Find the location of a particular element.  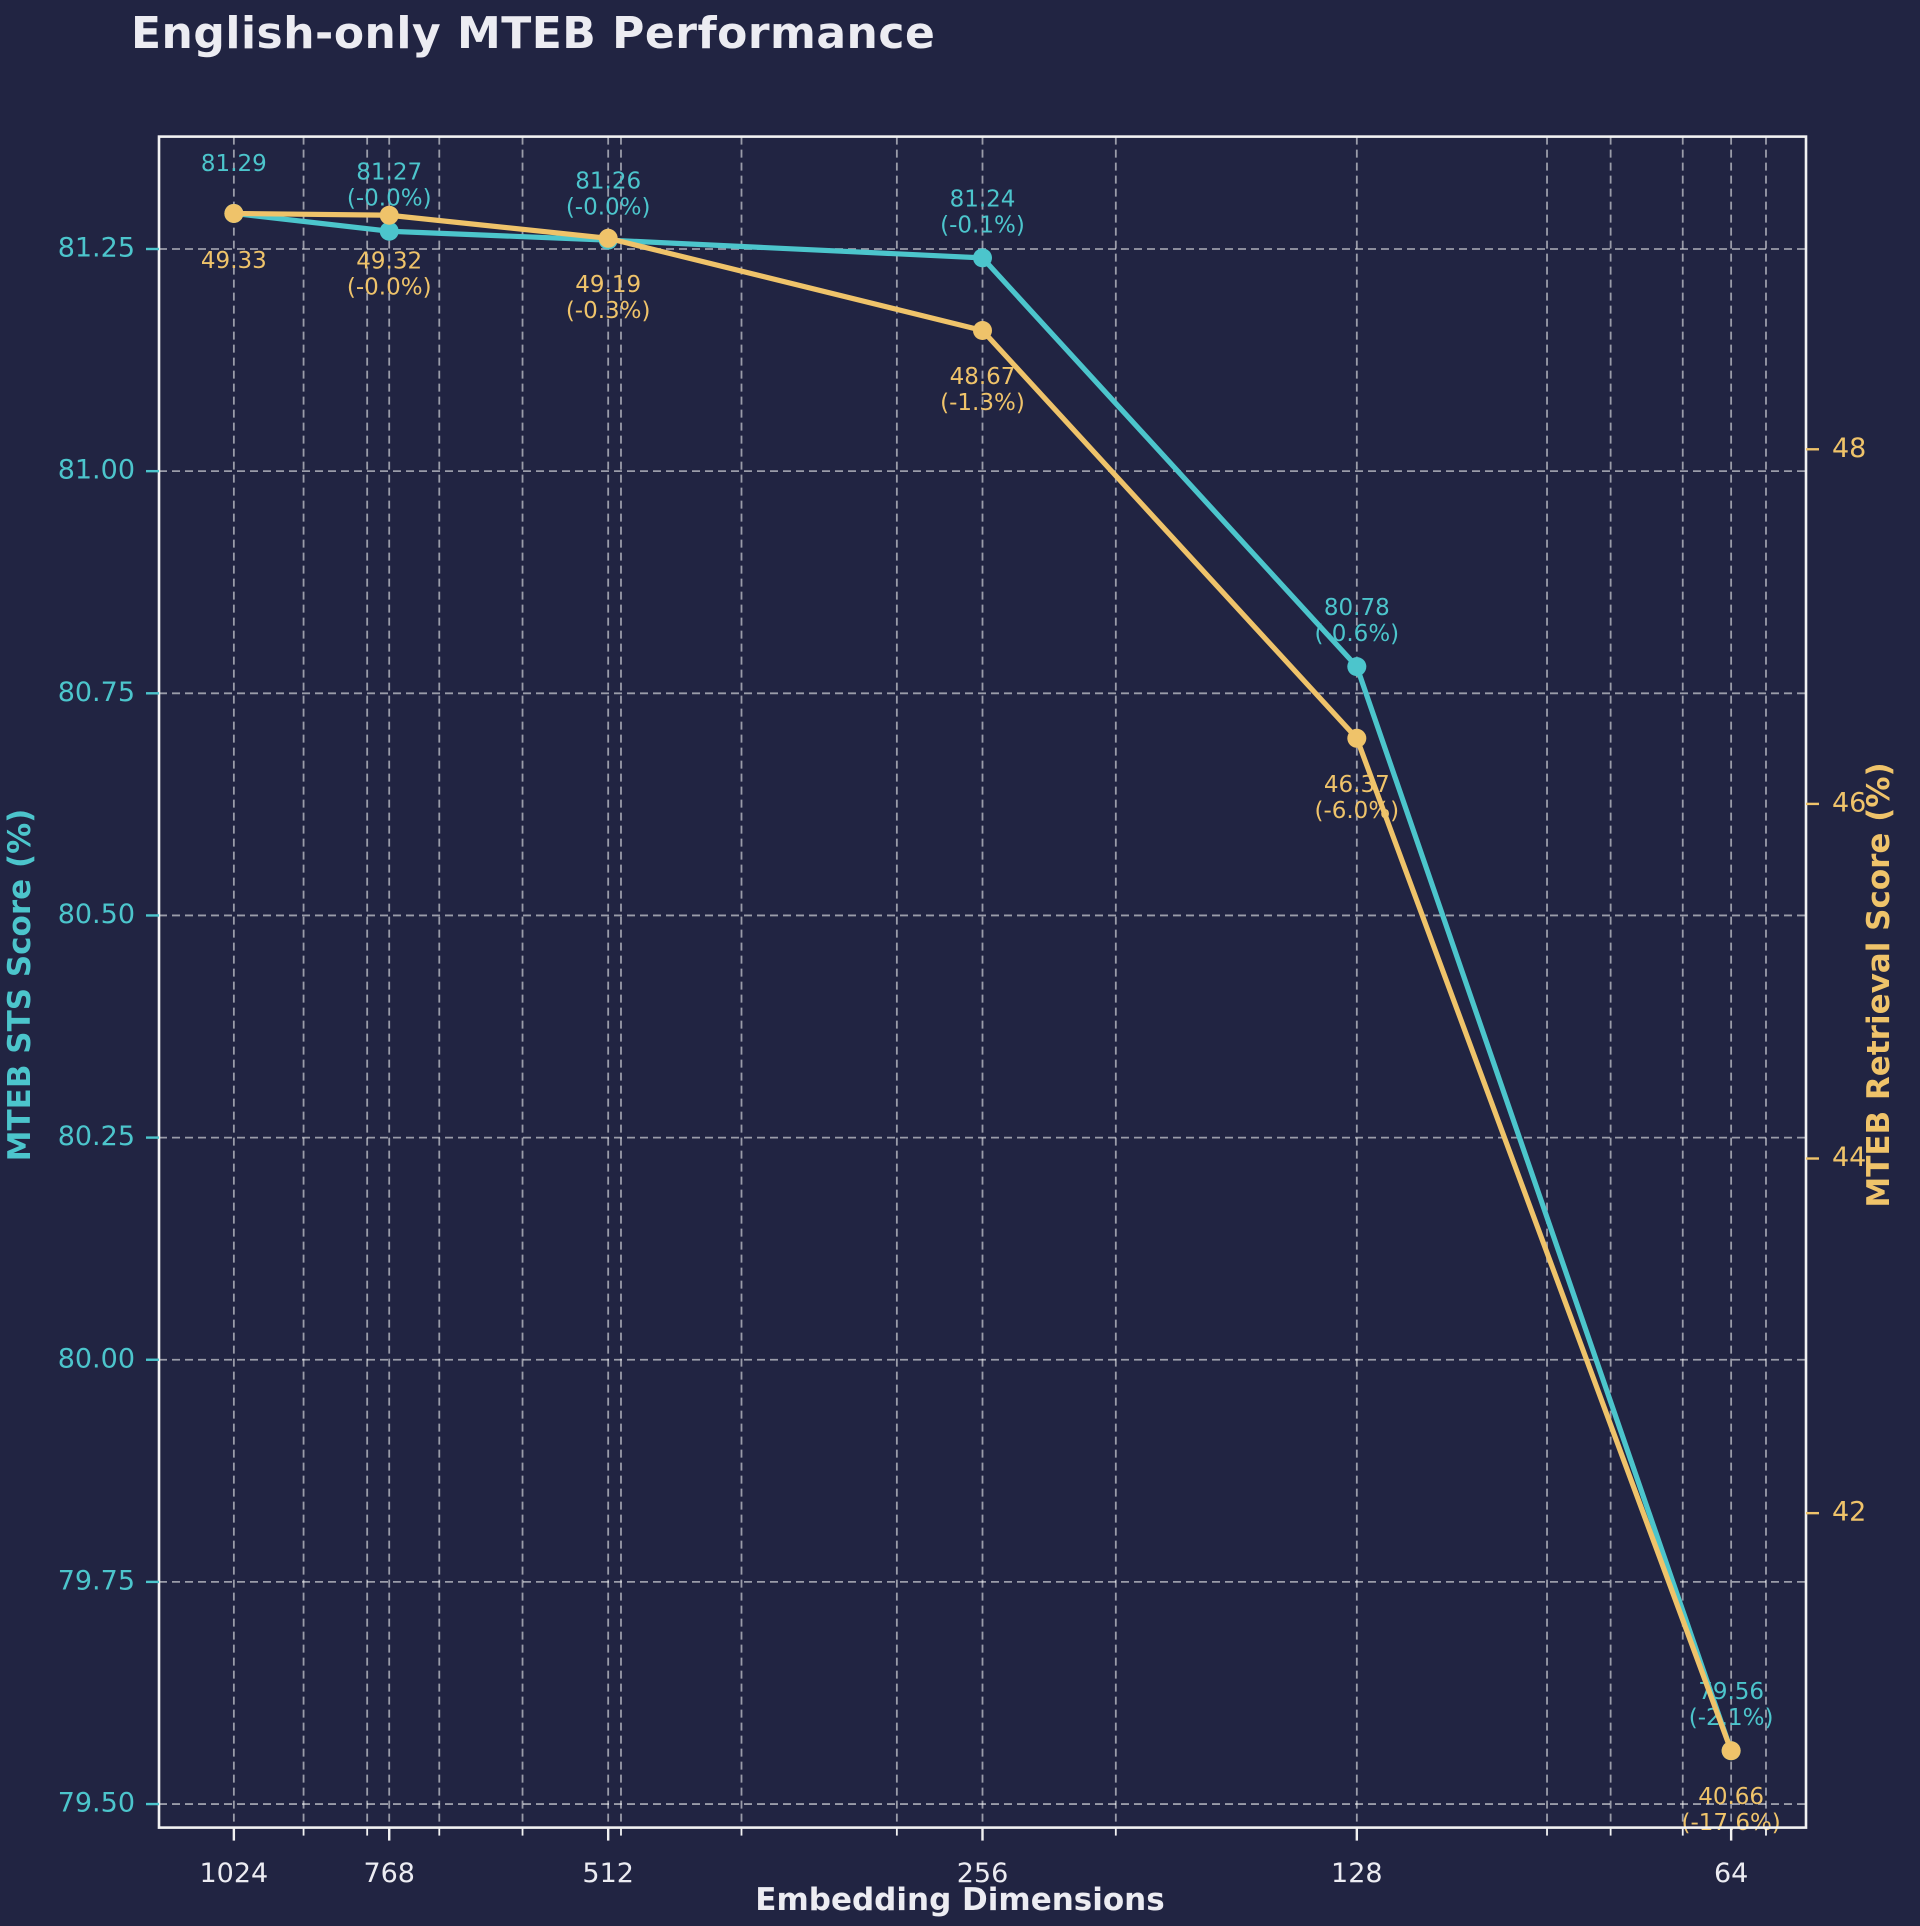

data-label-sts-512: 81.26 is located at coordinates (608, 182).